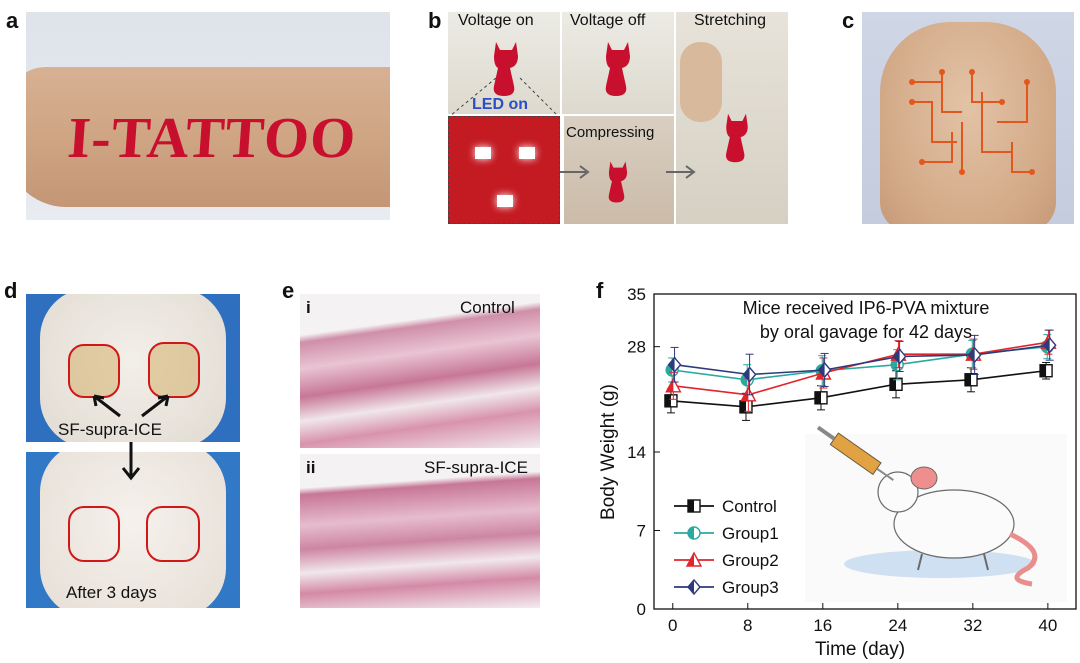  What do you see at coordinates (860, 649) in the screenshot?
I see `x-axis-label: Time (day)` at bounding box center [860, 649].